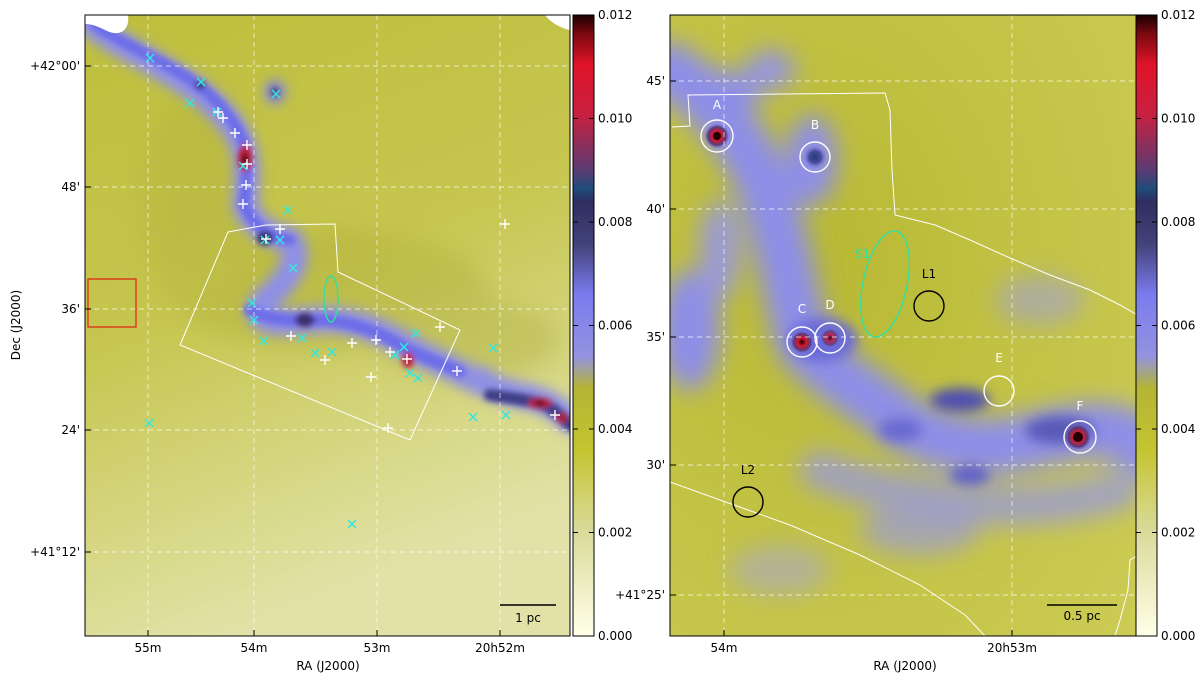 The width and height of the screenshot is (1200, 679). I want to click on right-colorbar-ticks: 0.012 0.010 0.008 0.006 0.004 0.002 0.000, so click(1165, 325).